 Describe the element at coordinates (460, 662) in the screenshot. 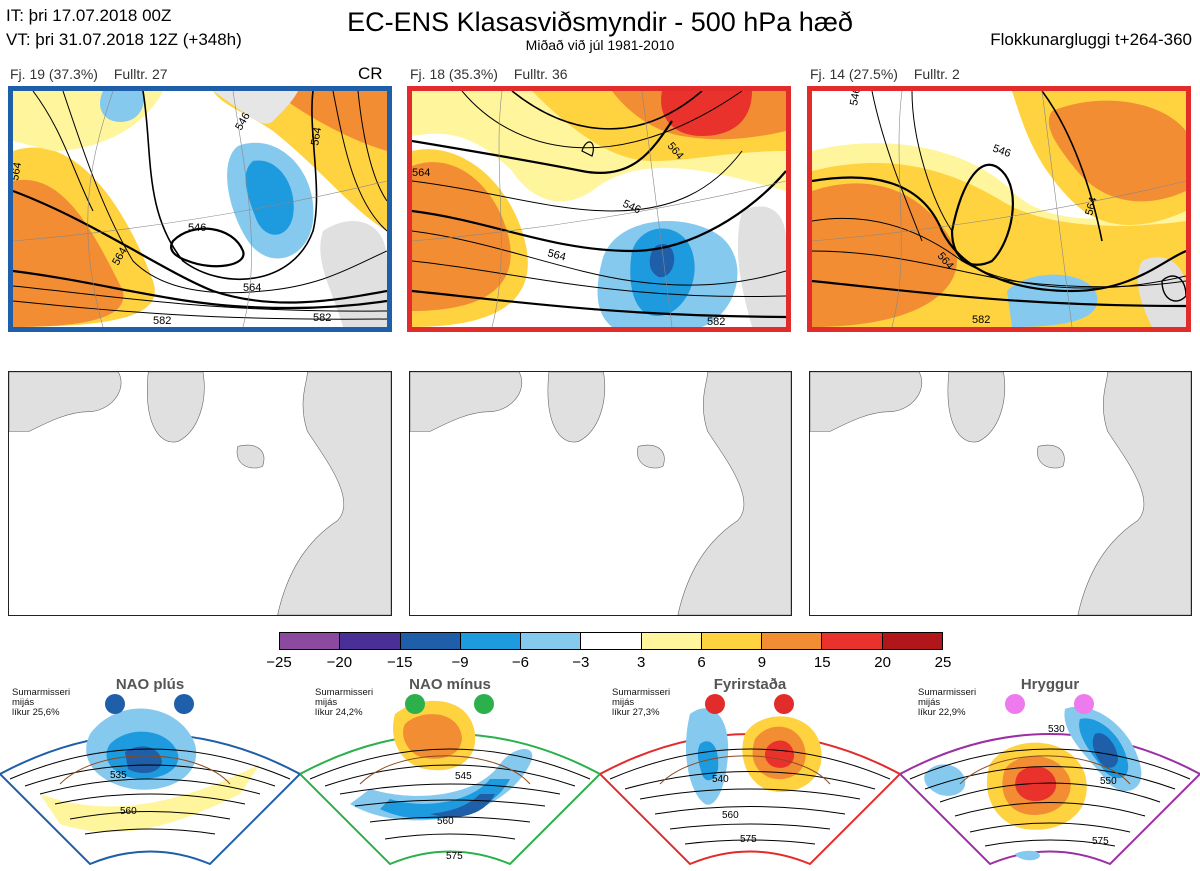

I see `colorbar-tick-label: −9` at that location.